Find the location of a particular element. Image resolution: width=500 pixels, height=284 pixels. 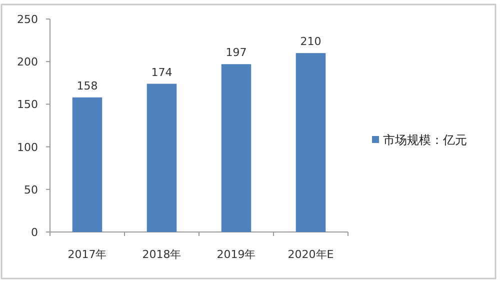

x-tick-label: 2018年 is located at coordinates (162, 254).